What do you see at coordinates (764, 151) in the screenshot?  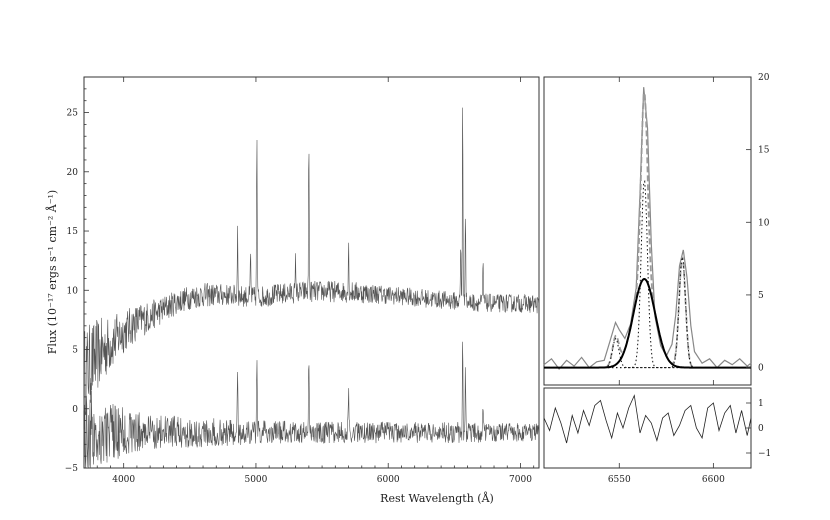 I see `zoom-y-tick-label: 15` at bounding box center [764, 151].